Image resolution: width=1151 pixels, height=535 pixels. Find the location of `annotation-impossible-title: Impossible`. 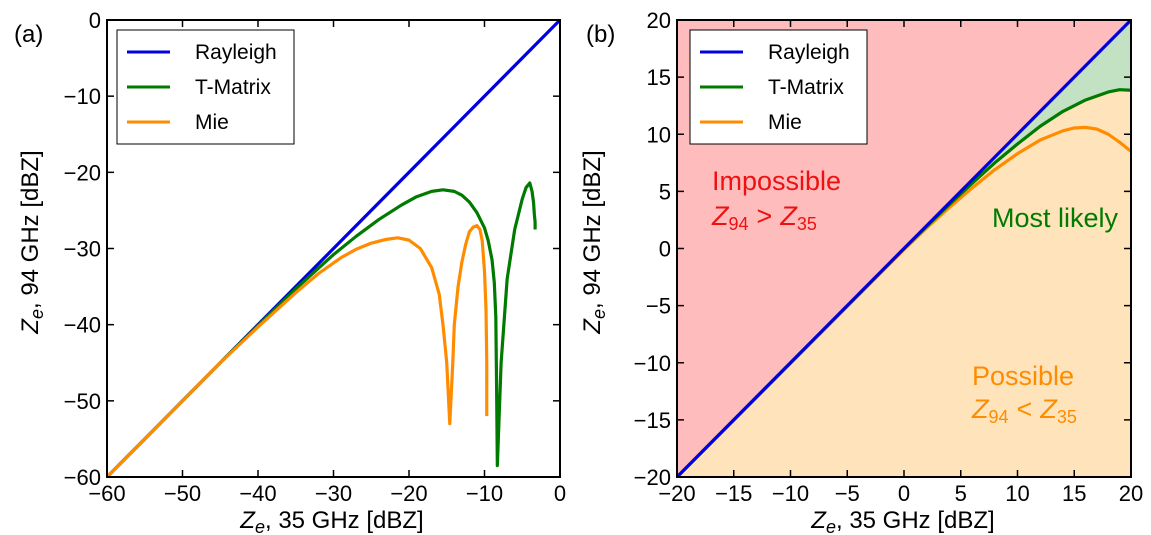

annotation-impossible-title: Impossible is located at coordinates (776, 181).